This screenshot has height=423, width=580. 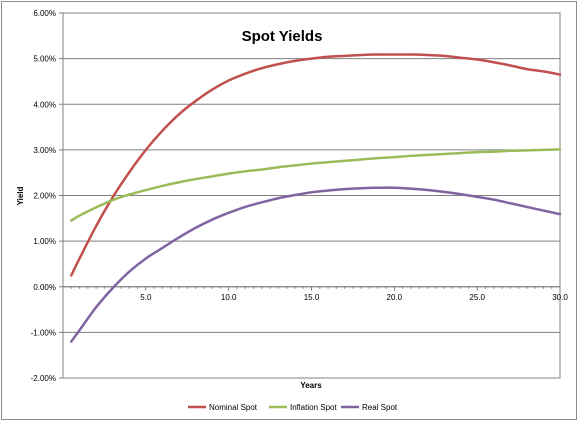 I want to click on x-tick-label: 25.0, so click(x=477, y=297).